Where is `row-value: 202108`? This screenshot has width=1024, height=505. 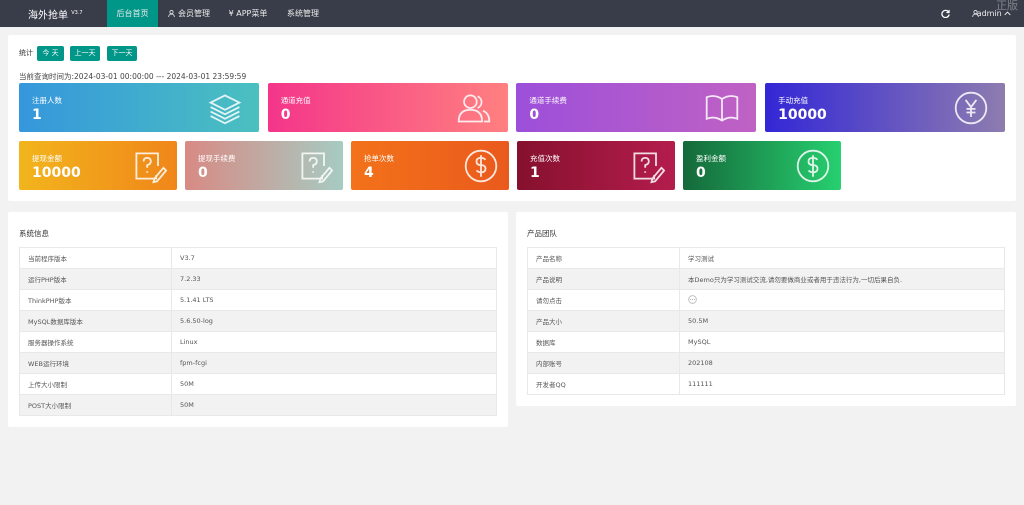
row-value: 202108 is located at coordinates (842, 363).